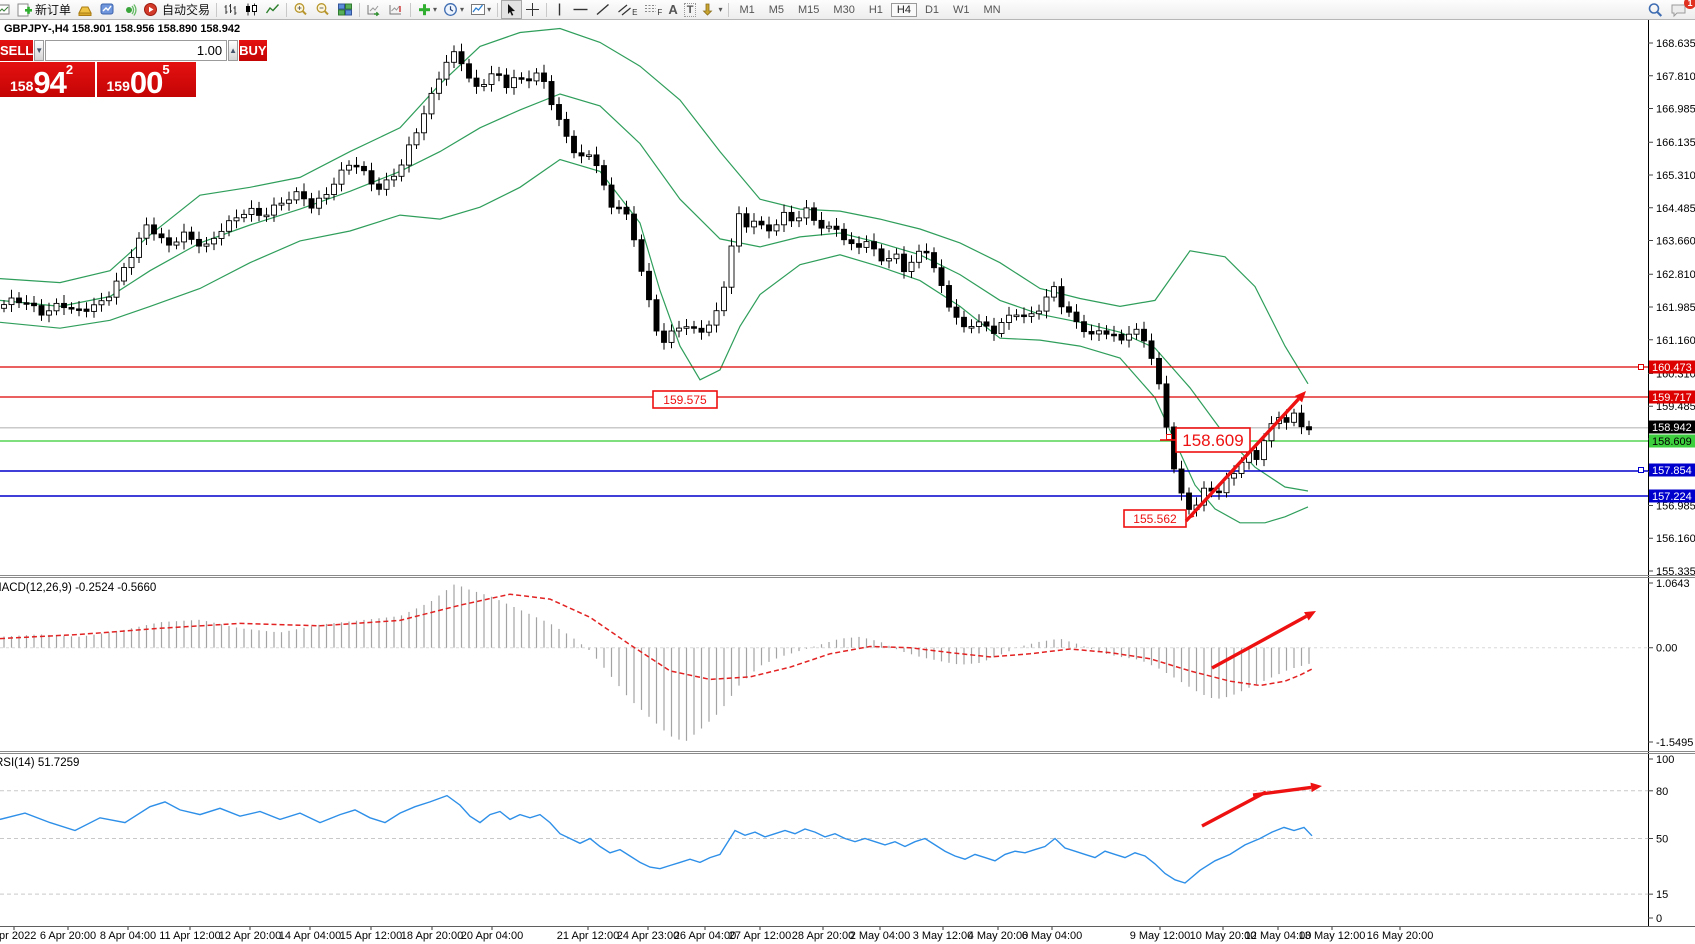 The height and width of the screenshot is (944, 1695). Describe the element at coordinates (1672, 471) in the screenshot. I see `price-label-157.854: 157.854` at that location.